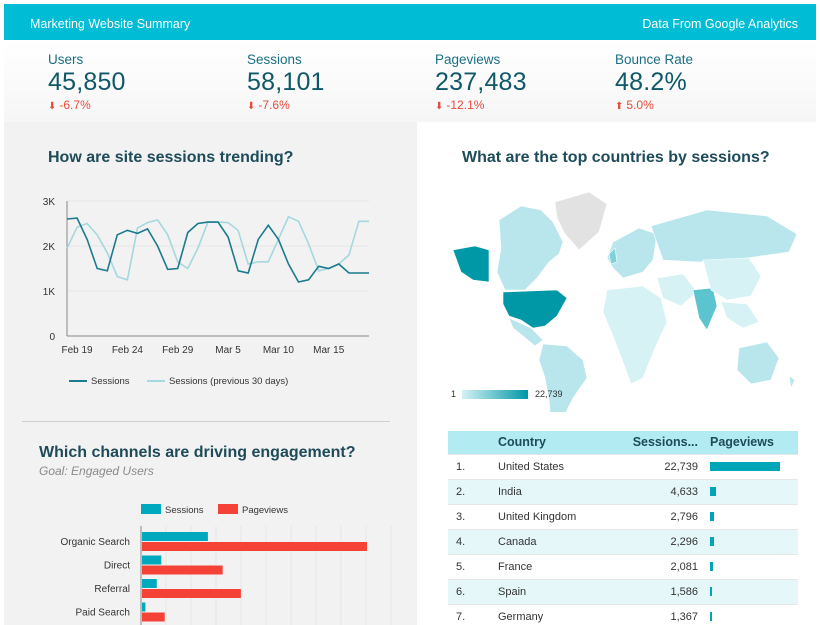 The height and width of the screenshot is (625, 820). I want to click on table-row: 5. France 2,081, so click(623, 566).